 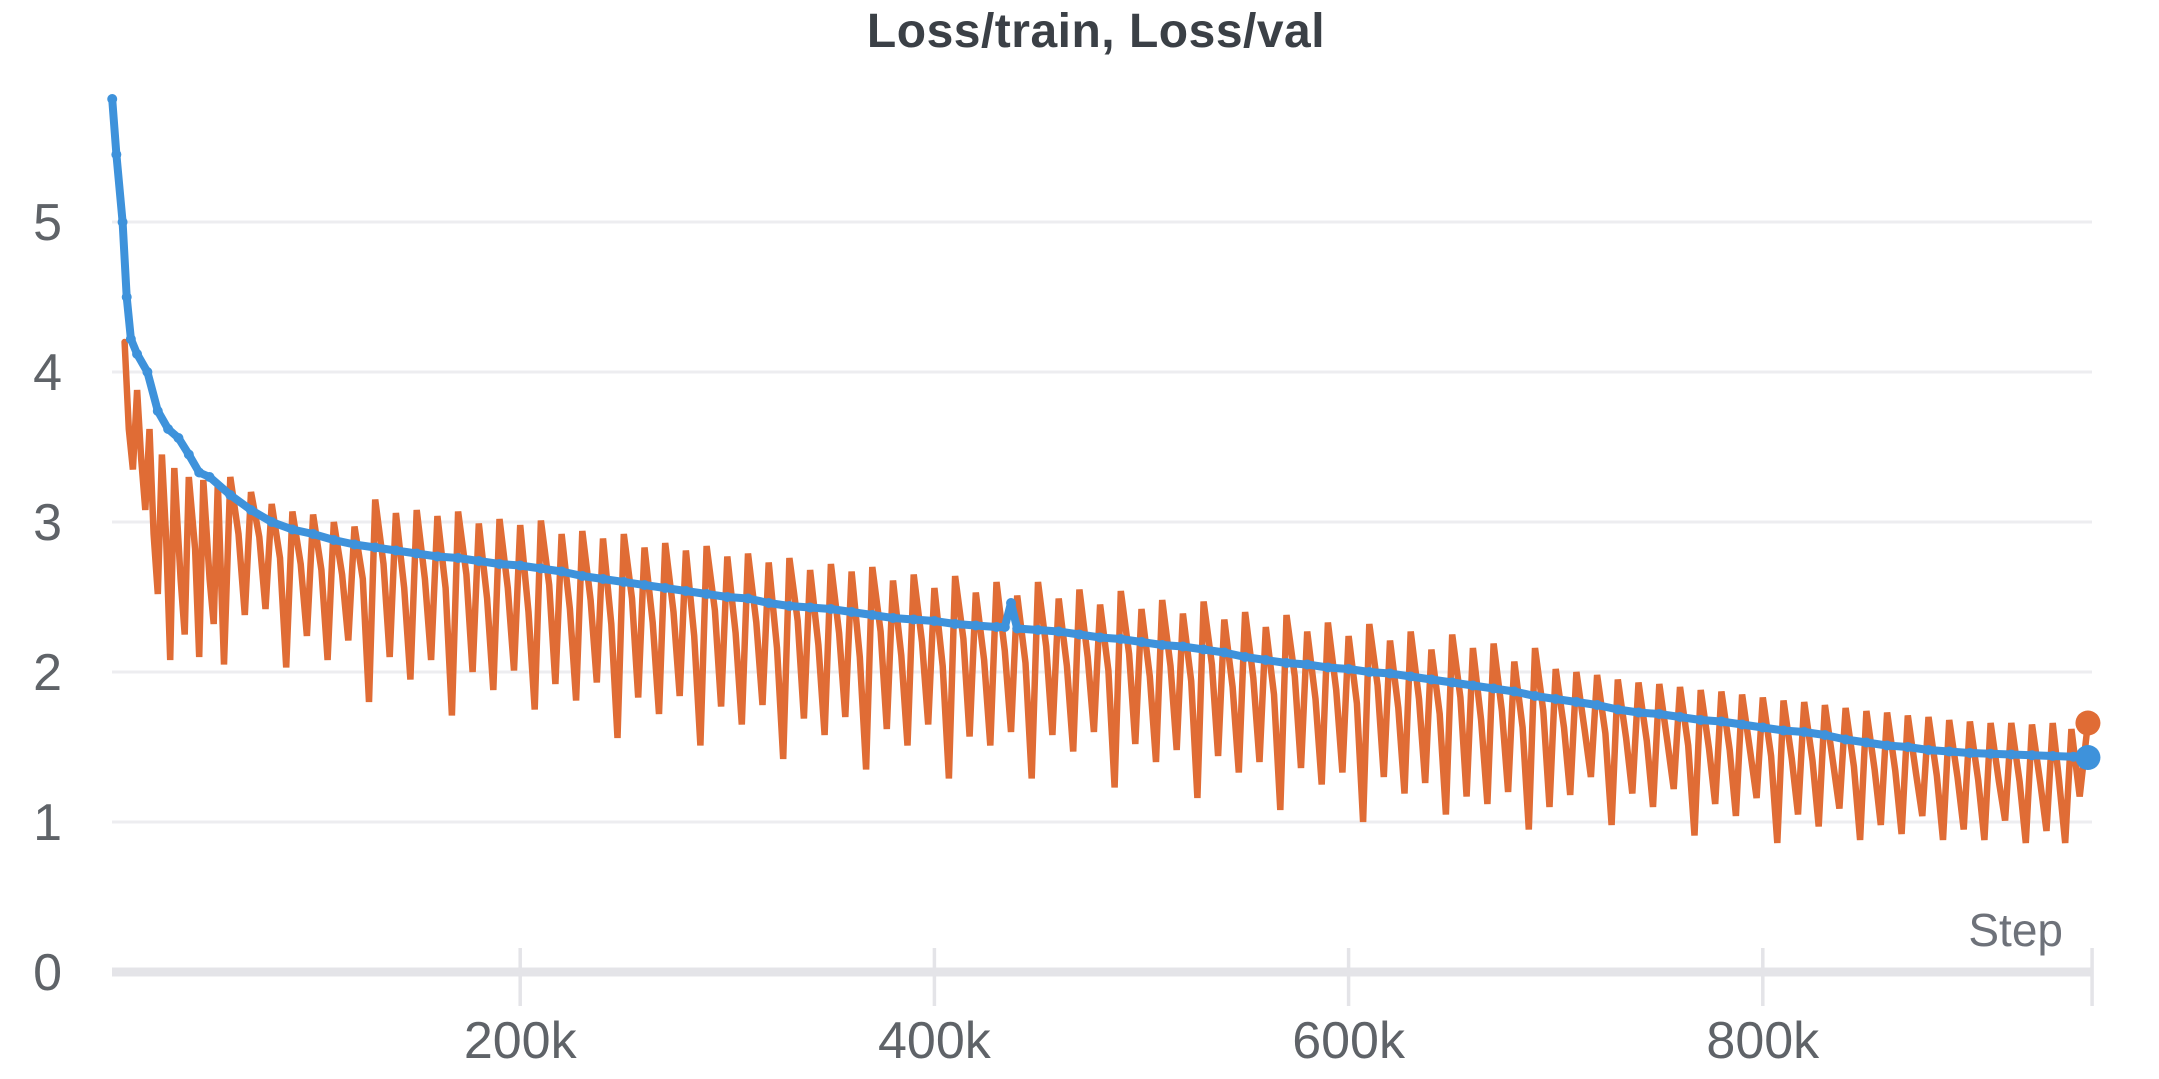 I want to click on y-tick-label: 1, so click(x=47, y=823).